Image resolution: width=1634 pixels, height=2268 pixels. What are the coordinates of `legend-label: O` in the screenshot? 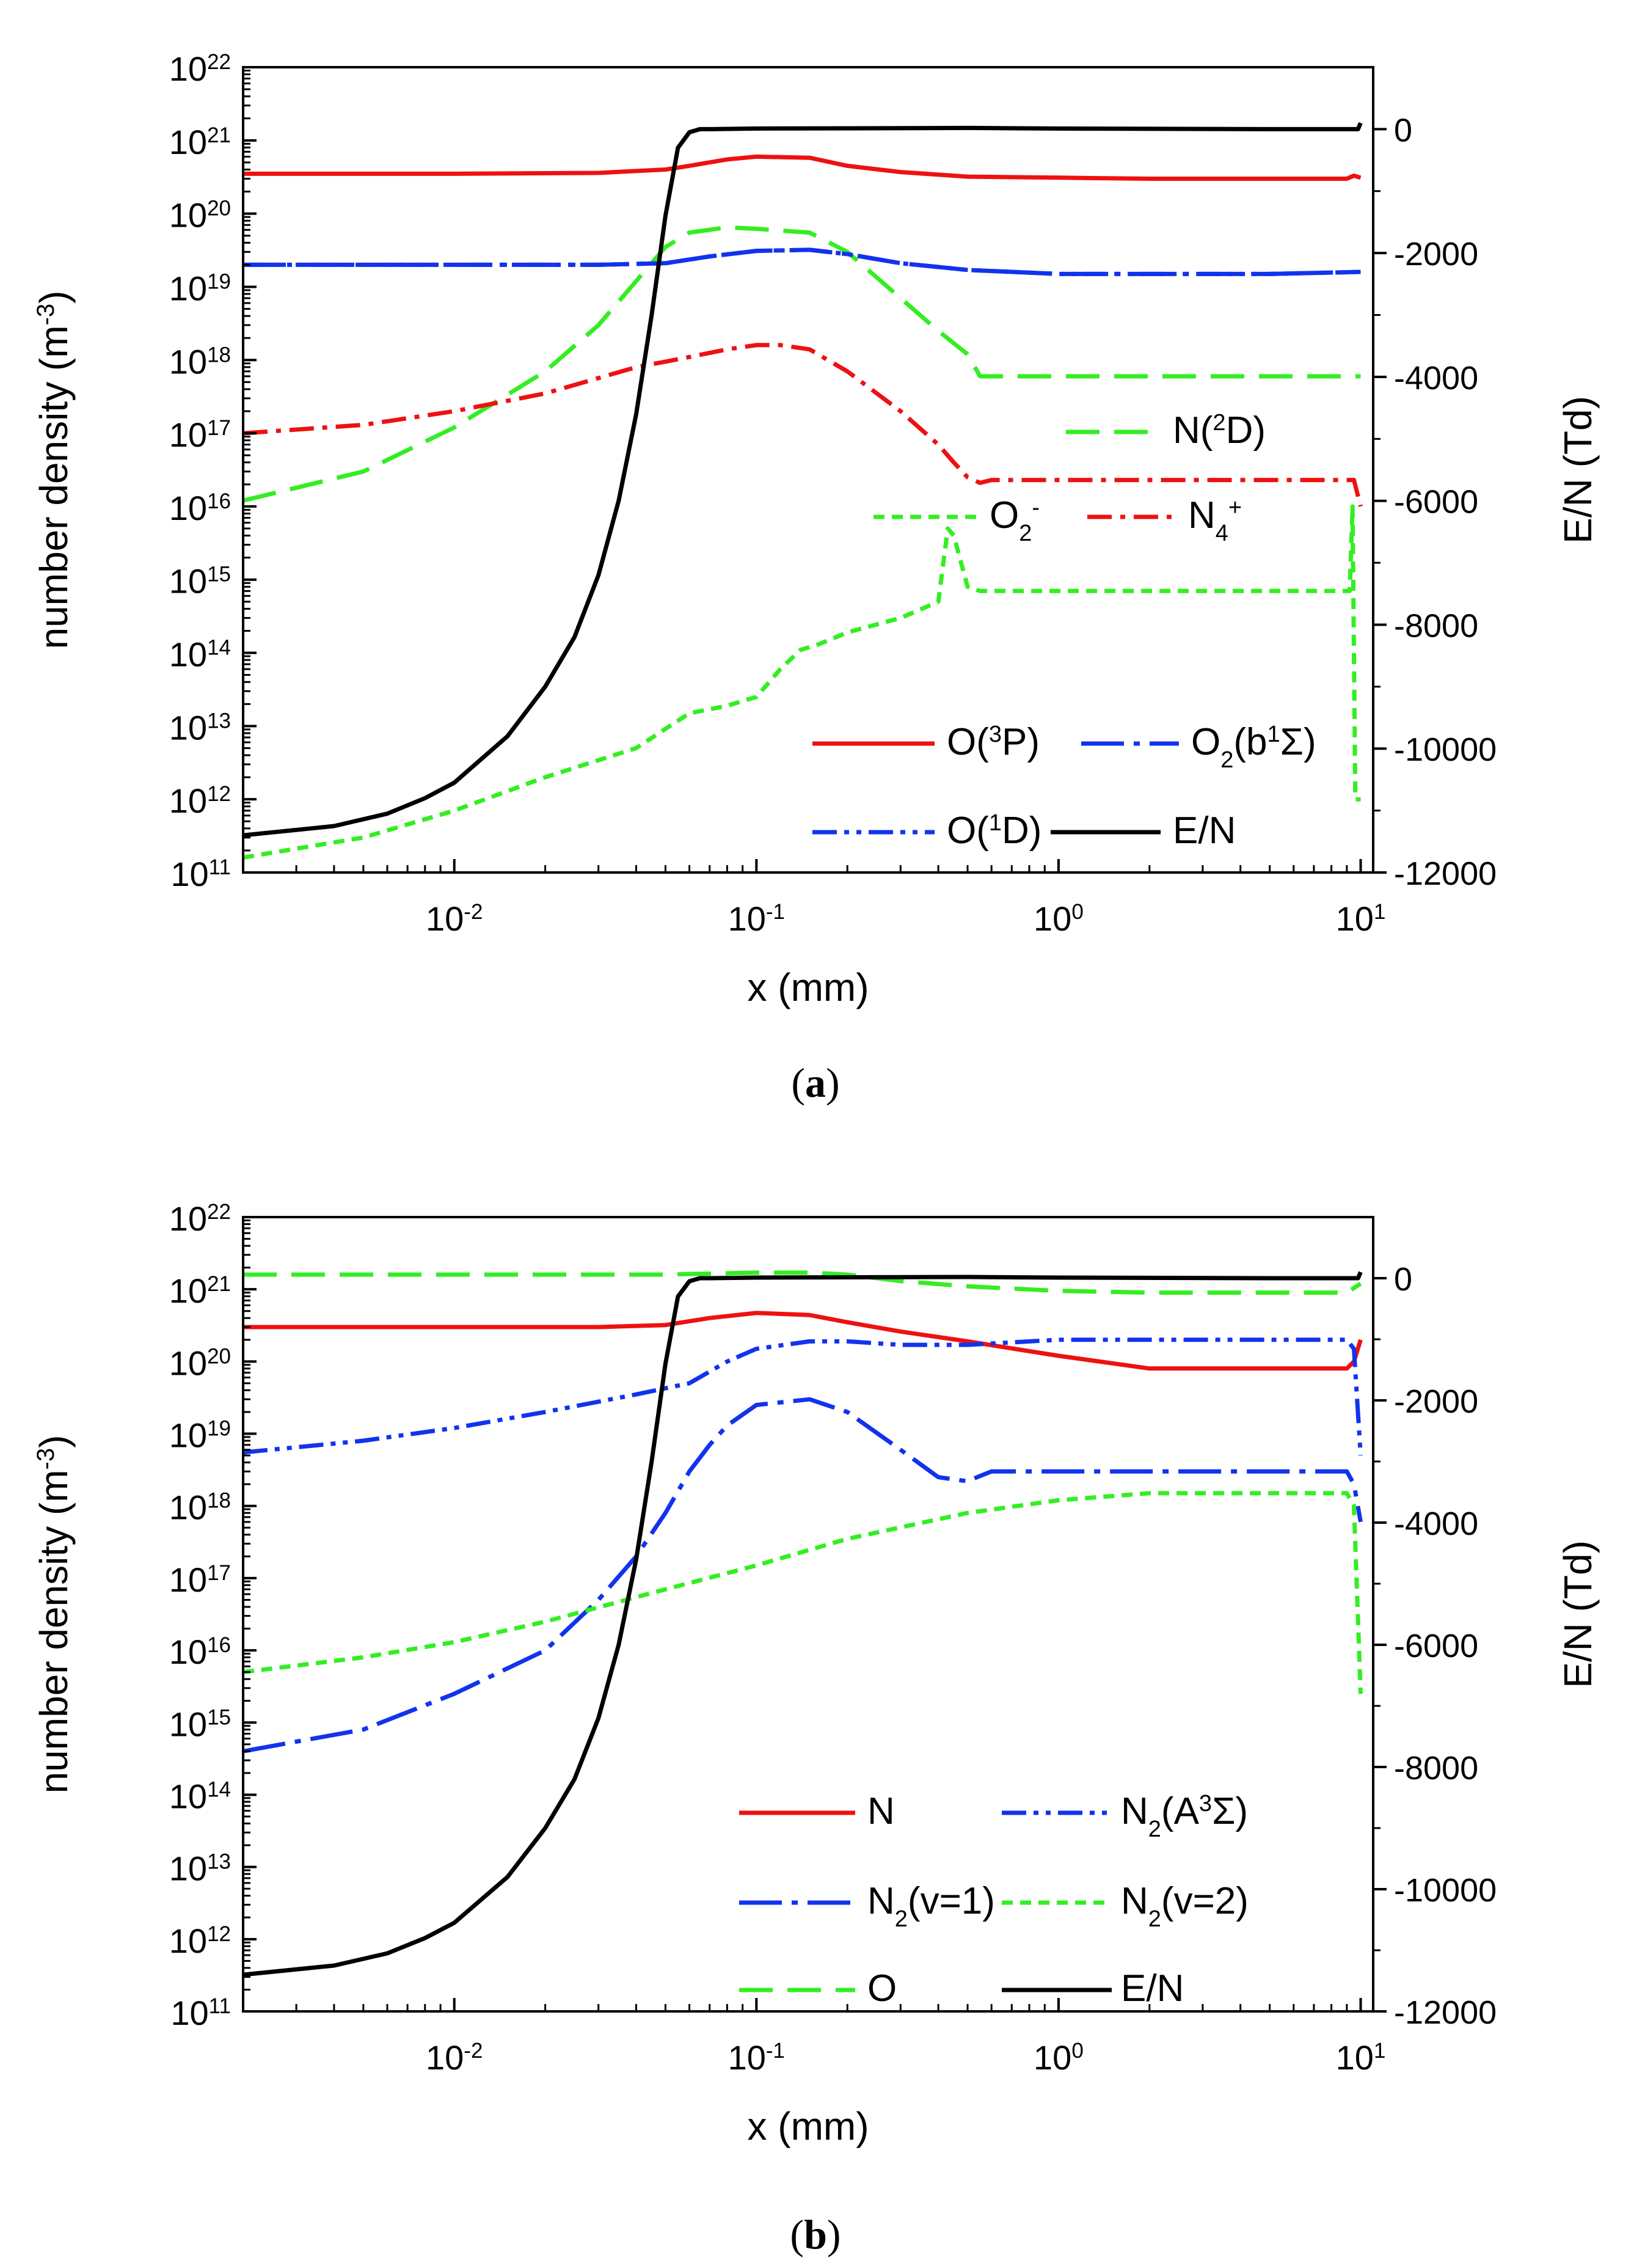 It's located at (882, 1988).